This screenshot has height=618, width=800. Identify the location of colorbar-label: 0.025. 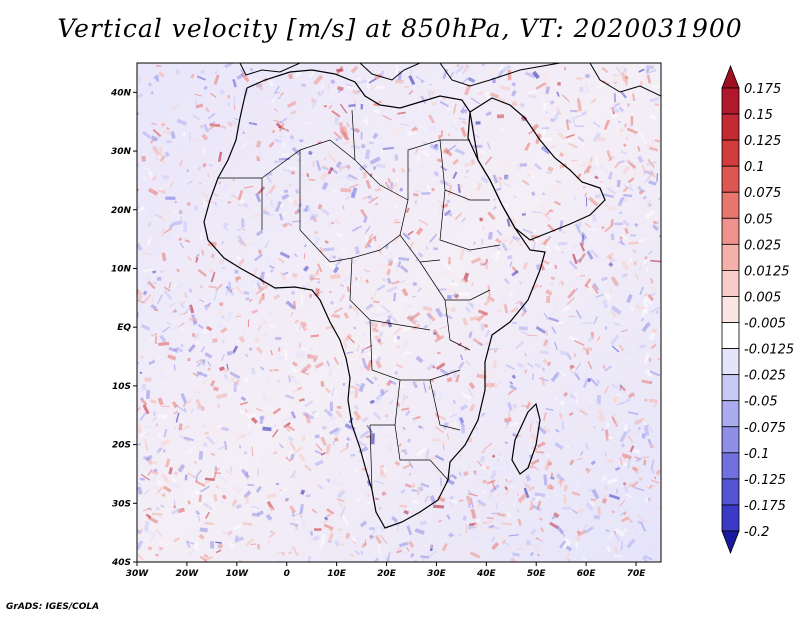
(762, 245).